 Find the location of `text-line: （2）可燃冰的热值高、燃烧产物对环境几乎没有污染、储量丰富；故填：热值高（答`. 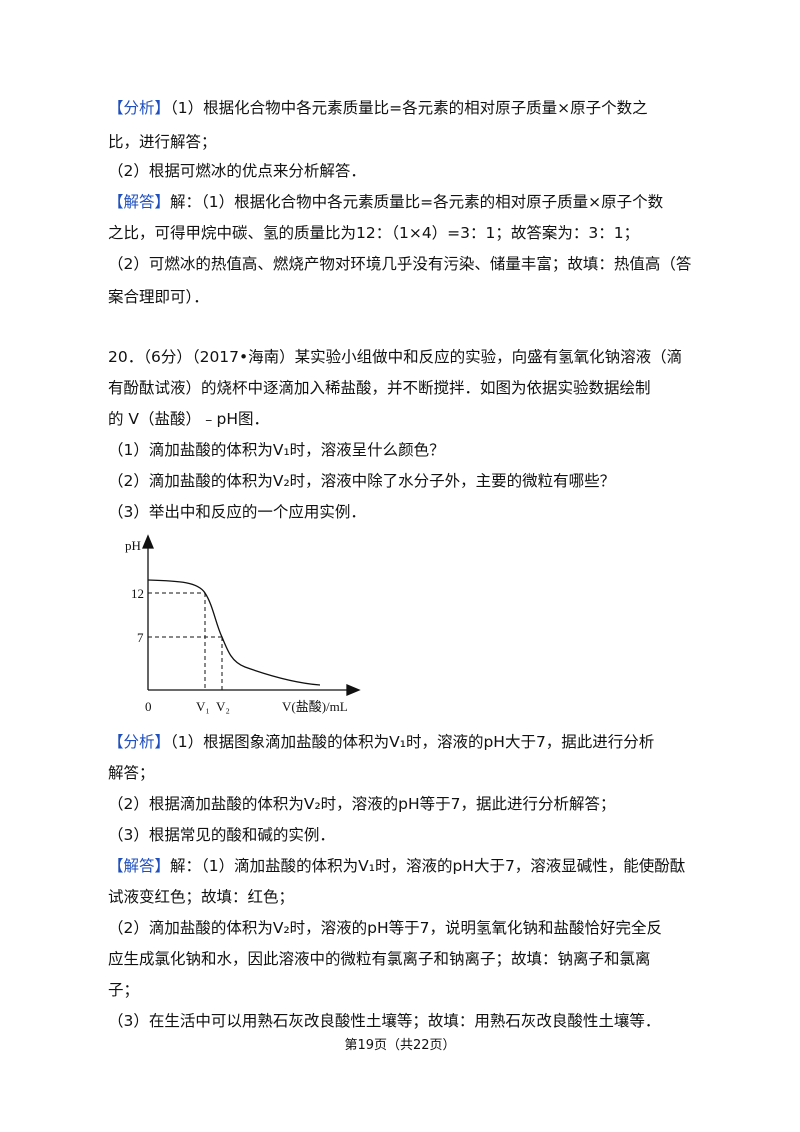

text-line: （2）可燃冰的热值高、燃烧产物对环境几乎没有污染、储量丰富；故填：热值高（答 is located at coordinates (399, 264).